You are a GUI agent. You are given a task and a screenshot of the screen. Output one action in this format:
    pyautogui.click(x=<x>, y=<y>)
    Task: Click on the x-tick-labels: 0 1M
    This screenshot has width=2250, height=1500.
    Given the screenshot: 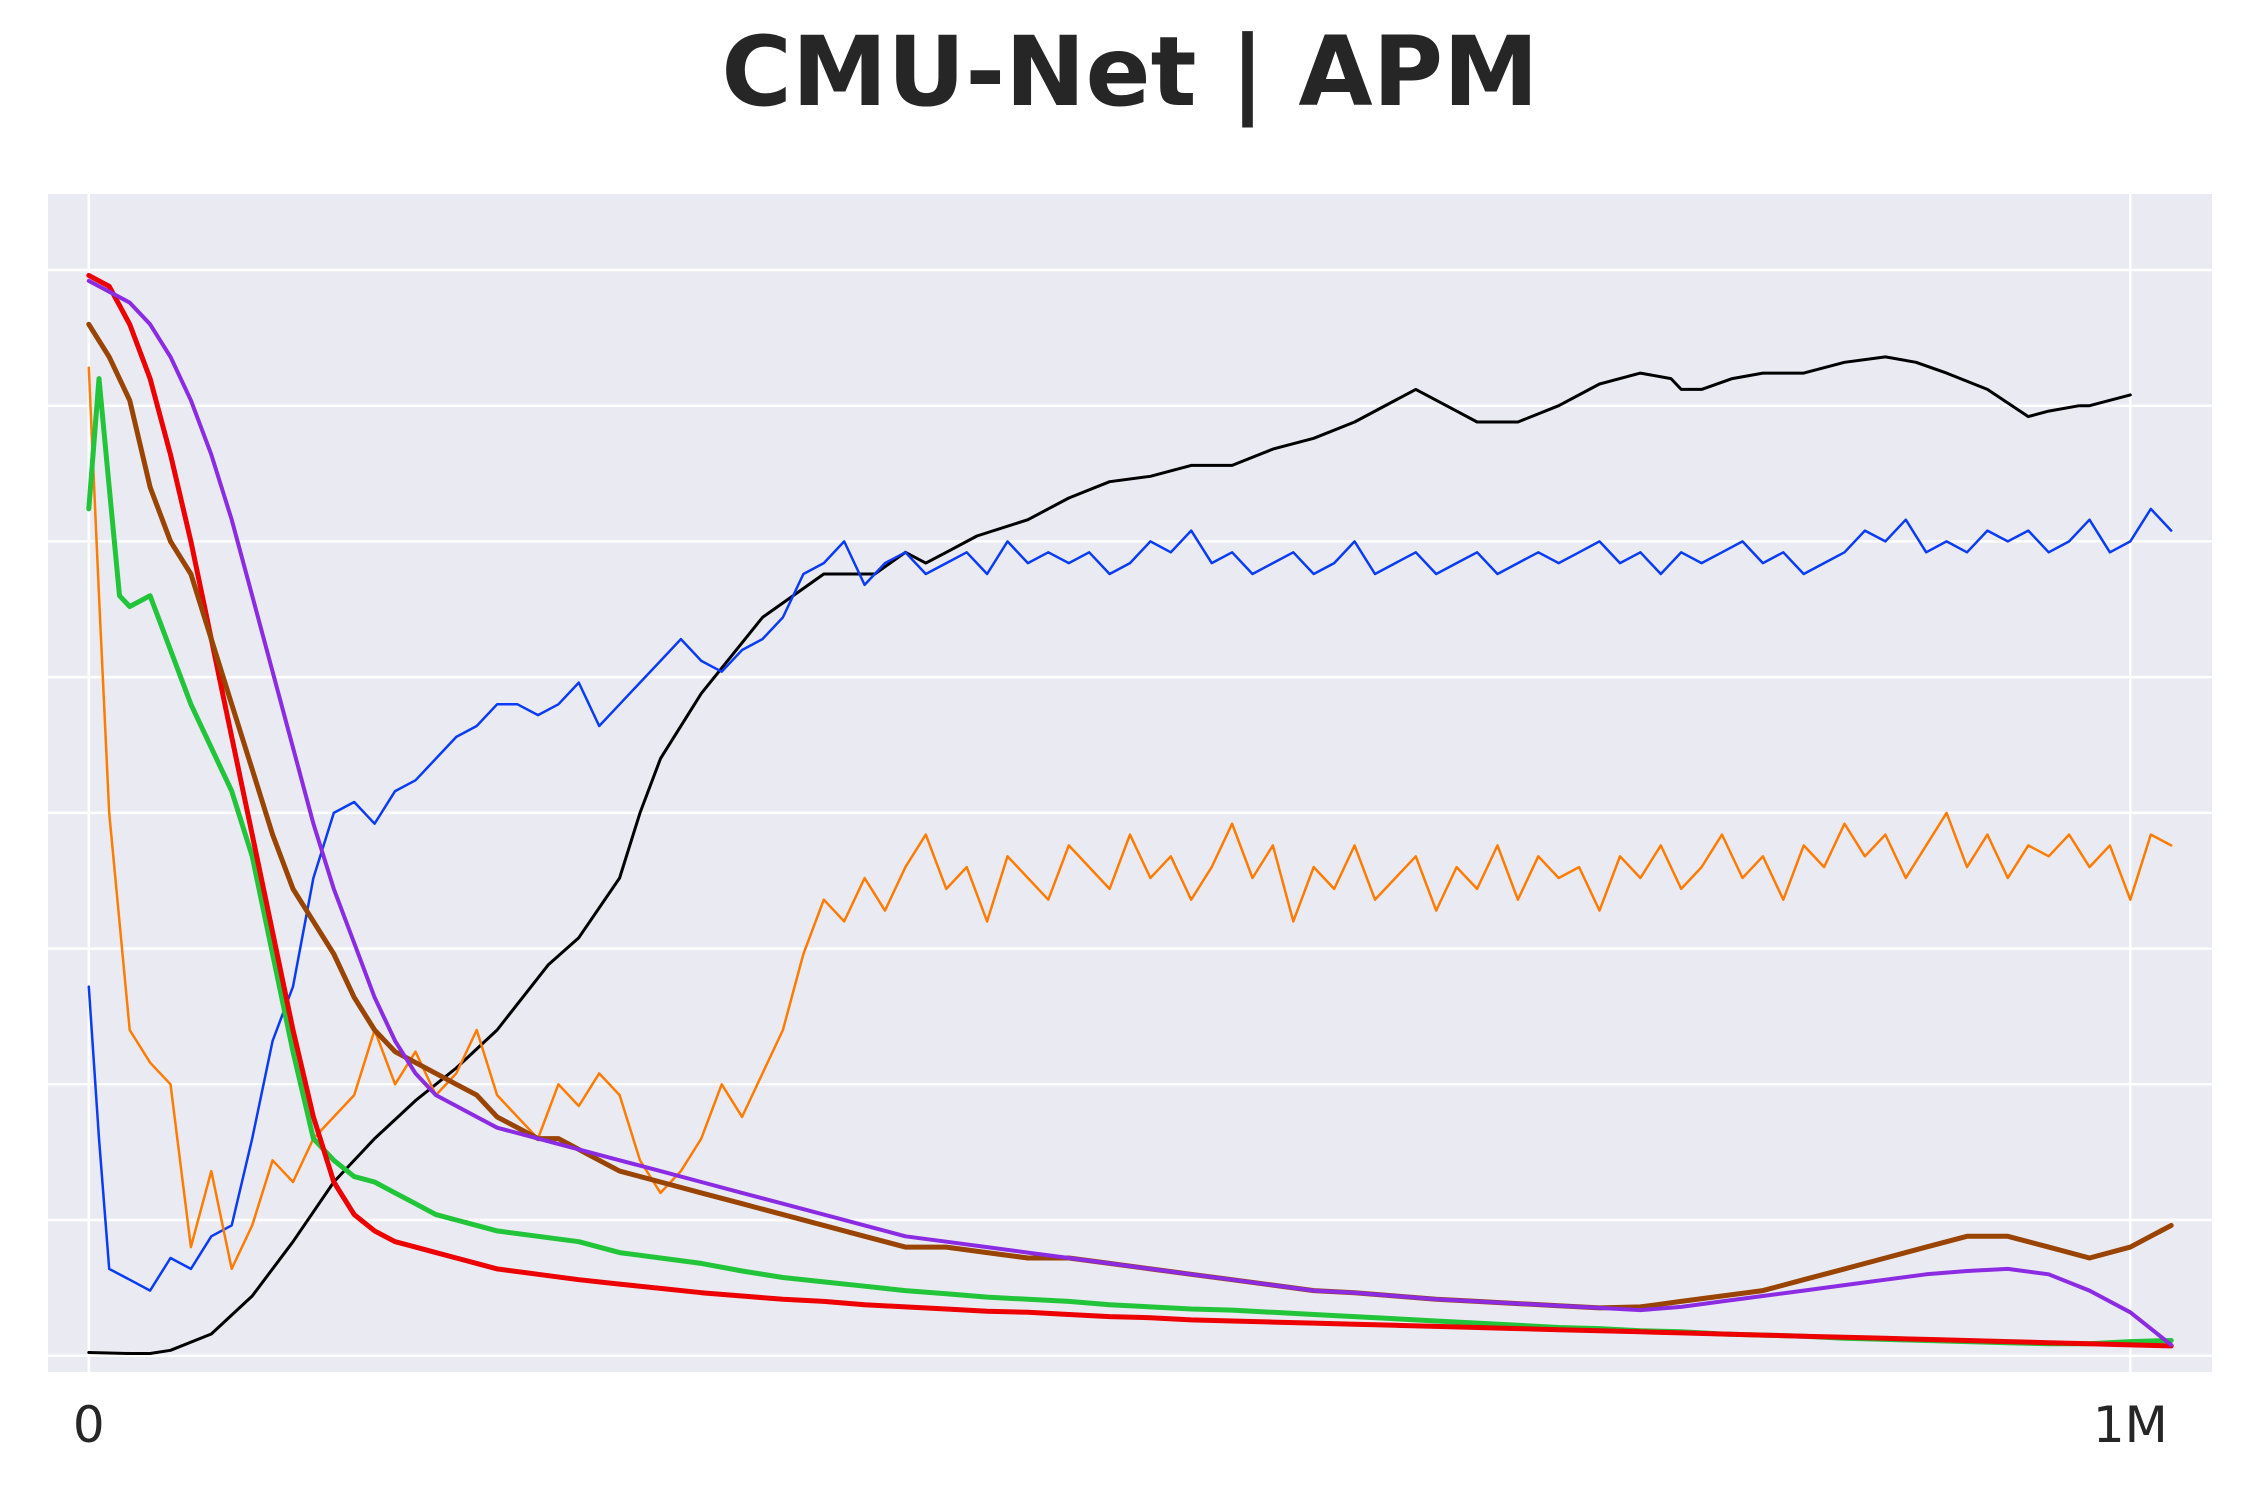 What is the action you would take?
    pyautogui.click(x=1120, y=1425)
    